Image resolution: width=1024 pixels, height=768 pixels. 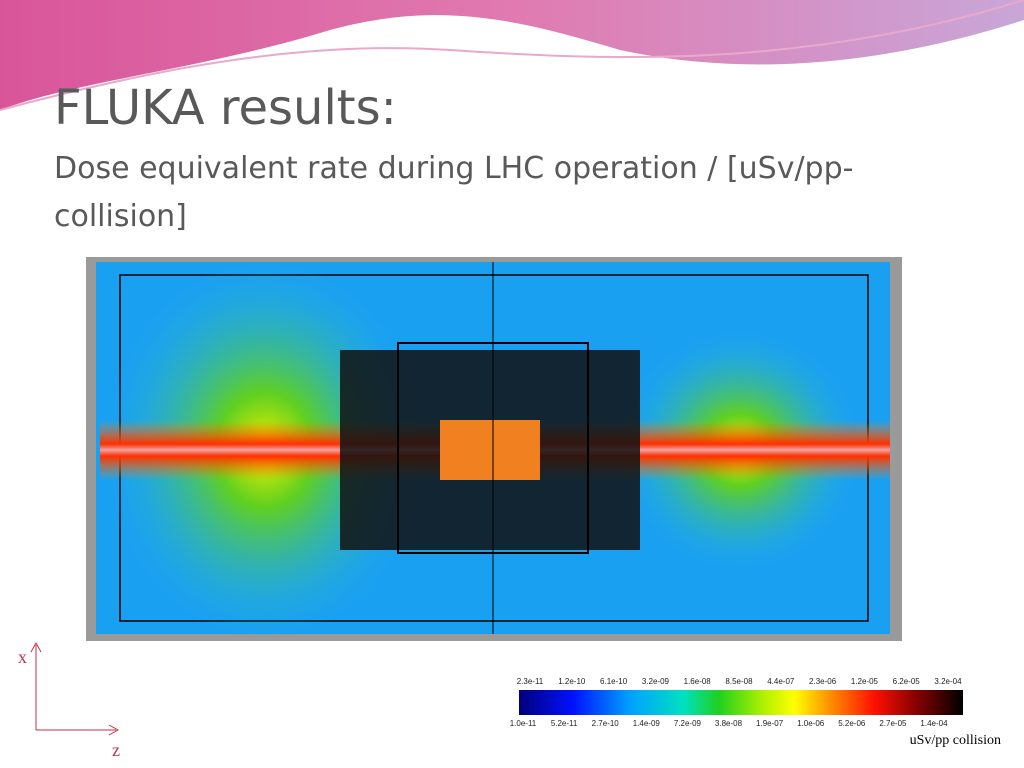 I want to click on colorbar-top-label: 1.6e-08, so click(x=698, y=681).